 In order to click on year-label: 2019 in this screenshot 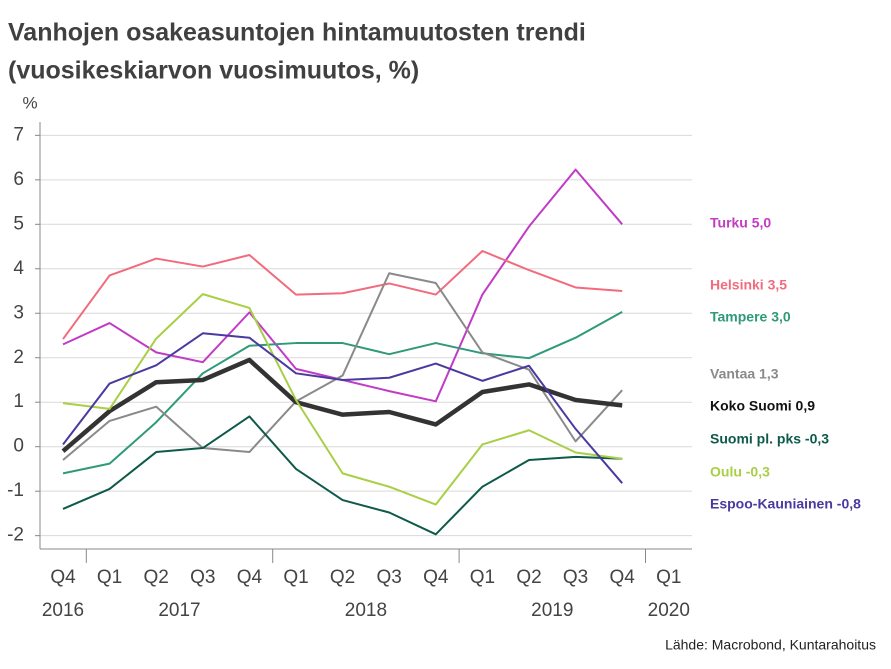, I will do `click(552, 610)`.